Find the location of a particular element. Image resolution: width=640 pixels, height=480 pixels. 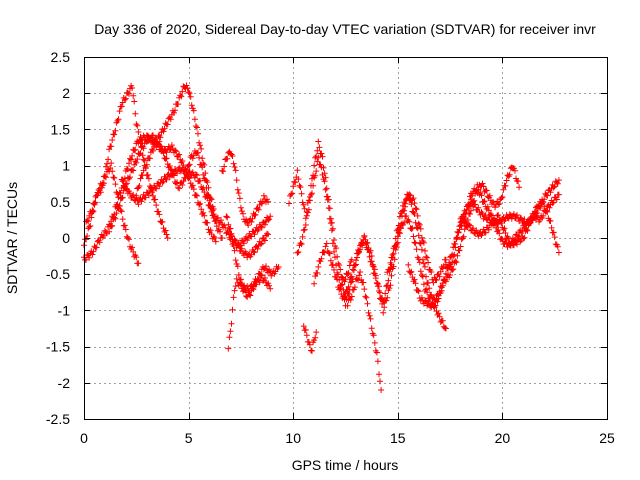

y-tick-label: 2 is located at coordinates (66, 93).